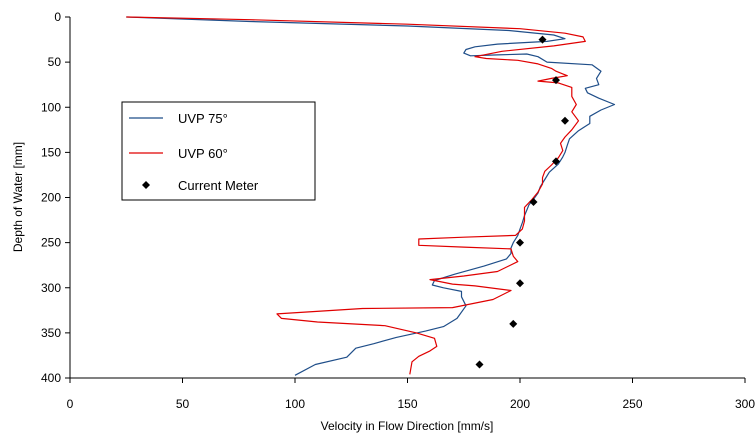 Image resolution: width=755 pixels, height=434 pixels. What do you see at coordinates (51, 288) in the screenshot?
I see `y-tick-label: 300` at bounding box center [51, 288].